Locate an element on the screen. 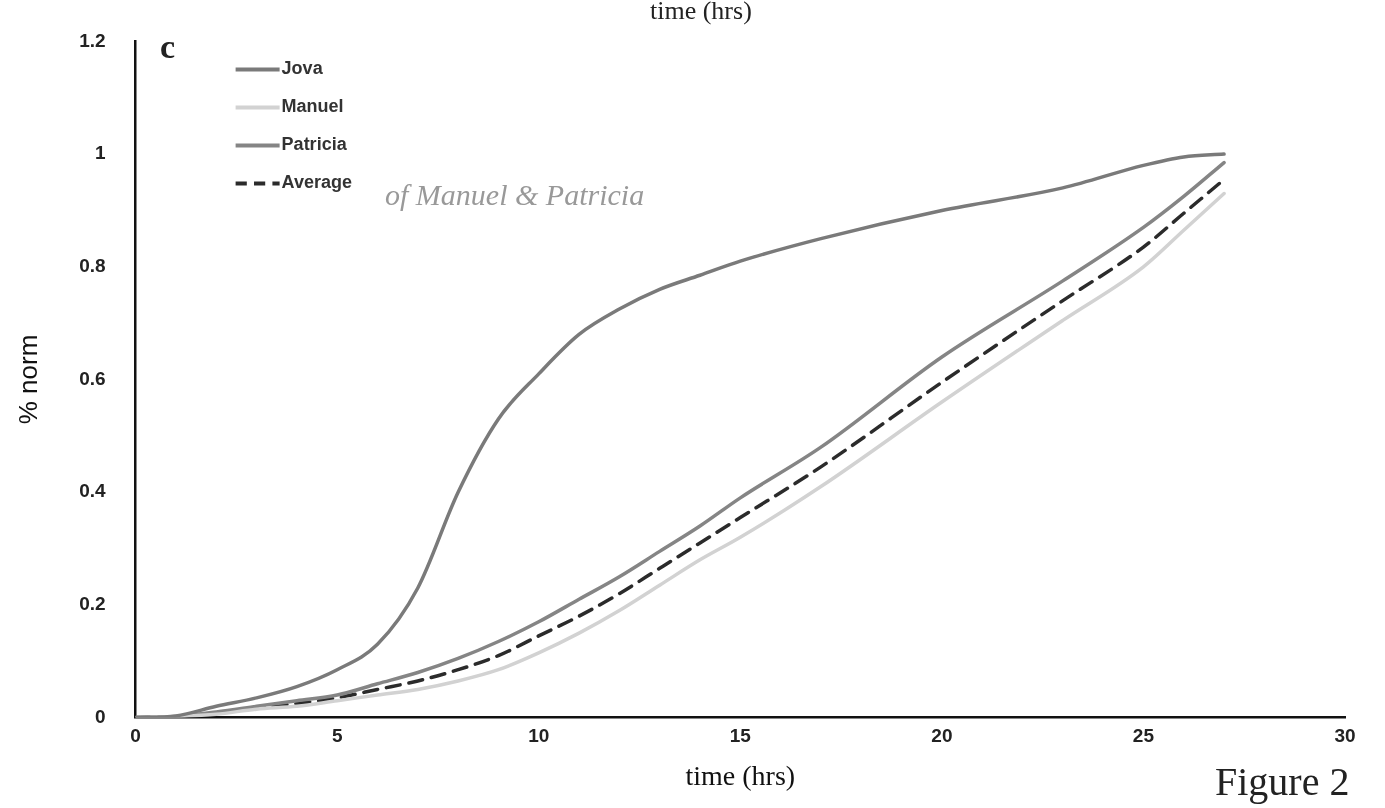  x-tick-label: 25 is located at coordinates (1143, 736).